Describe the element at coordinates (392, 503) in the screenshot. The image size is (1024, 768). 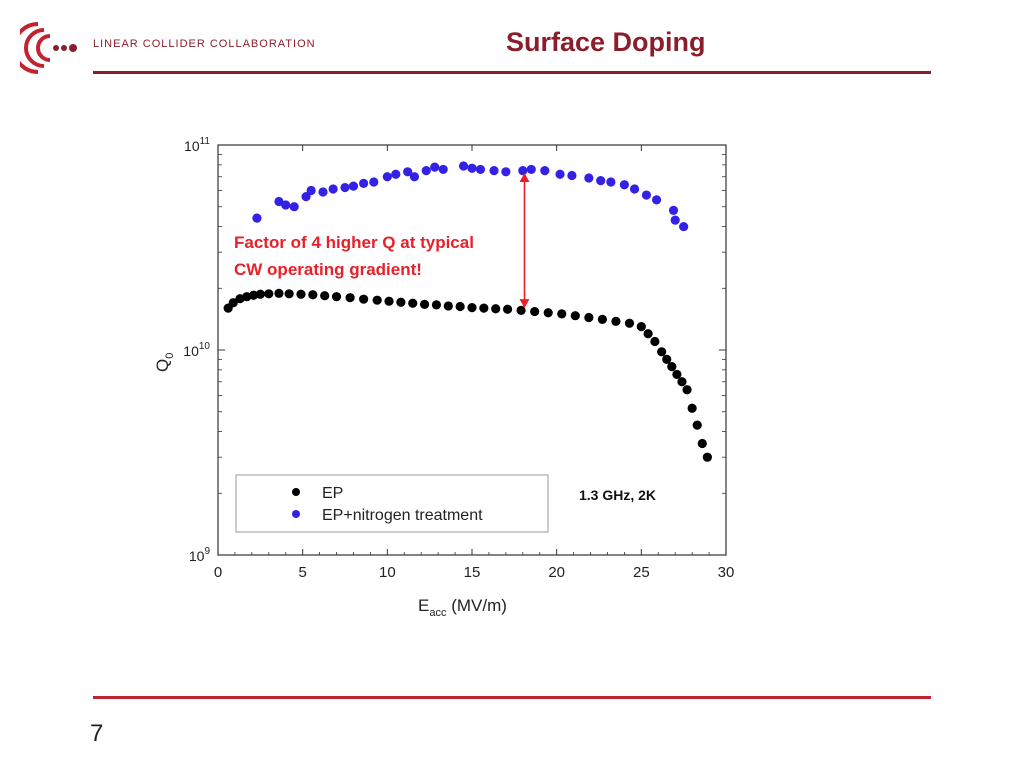
I see `legend-box` at that location.